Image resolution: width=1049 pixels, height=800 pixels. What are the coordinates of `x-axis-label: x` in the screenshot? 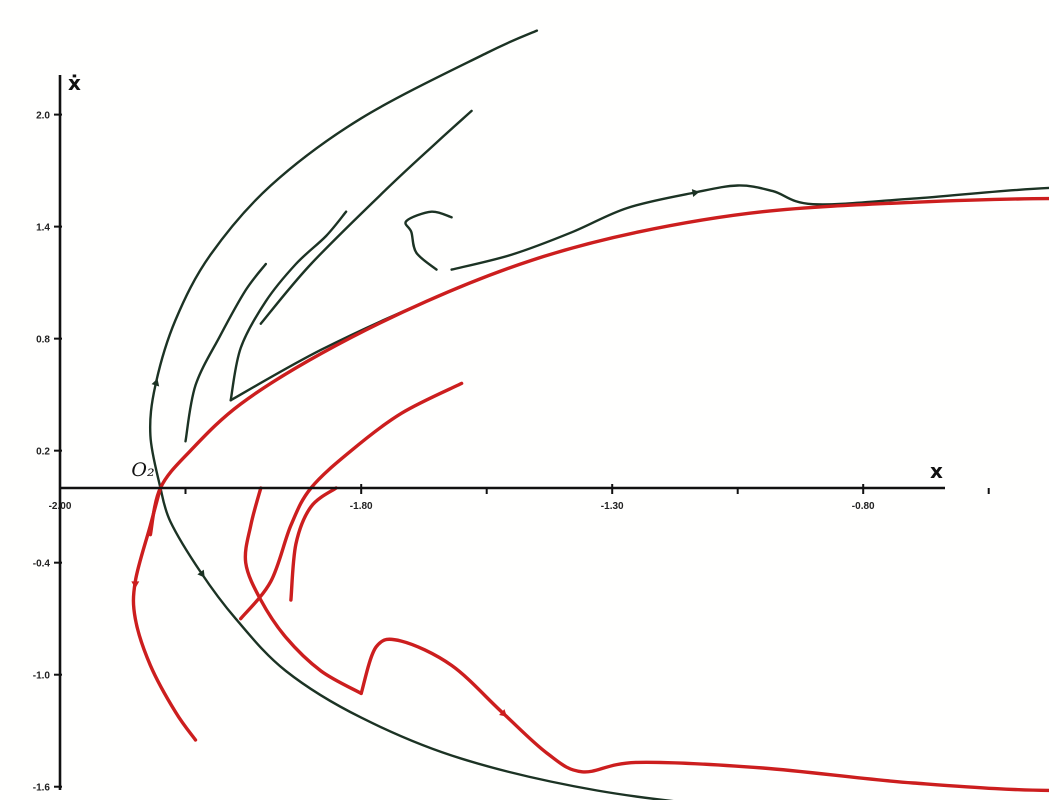 It's located at (936, 471).